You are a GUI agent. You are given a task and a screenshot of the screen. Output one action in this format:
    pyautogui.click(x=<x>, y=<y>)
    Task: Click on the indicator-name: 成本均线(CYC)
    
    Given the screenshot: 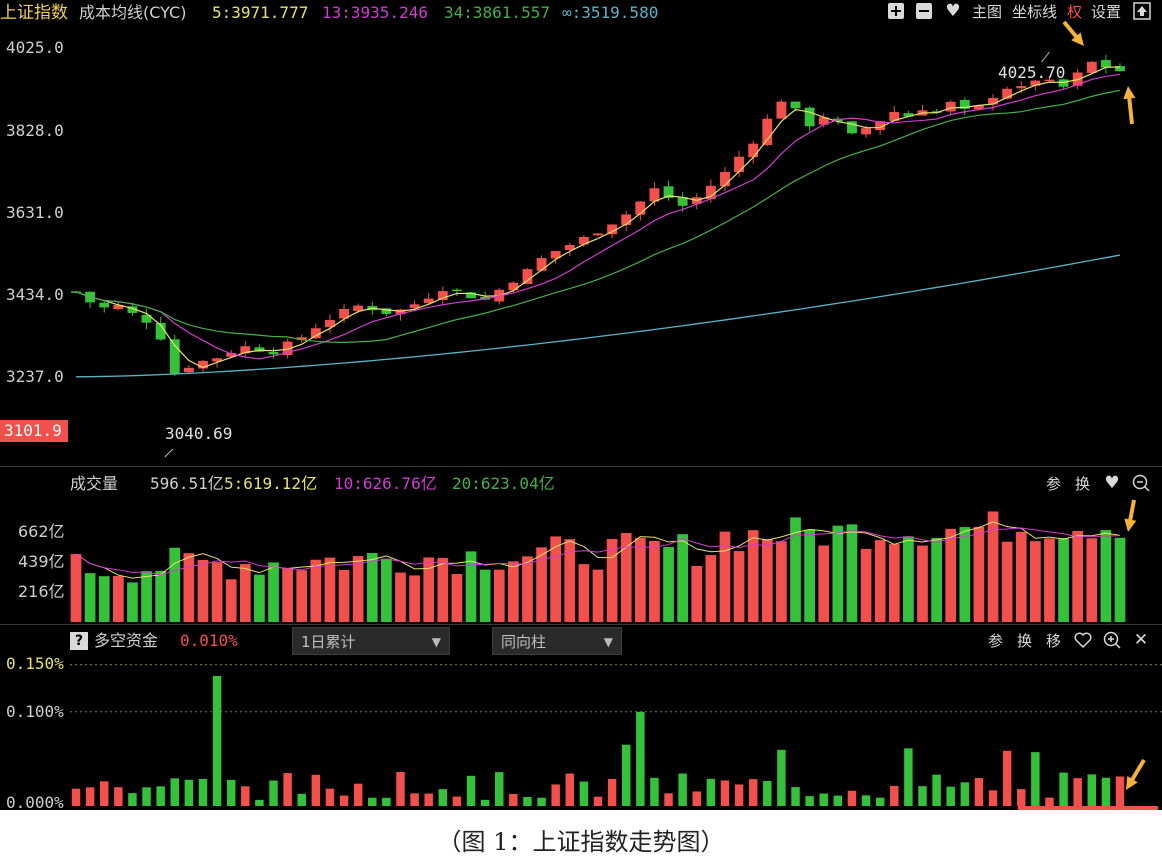 What is the action you would take?
    pyautogui.click(x=133, y=12)
    